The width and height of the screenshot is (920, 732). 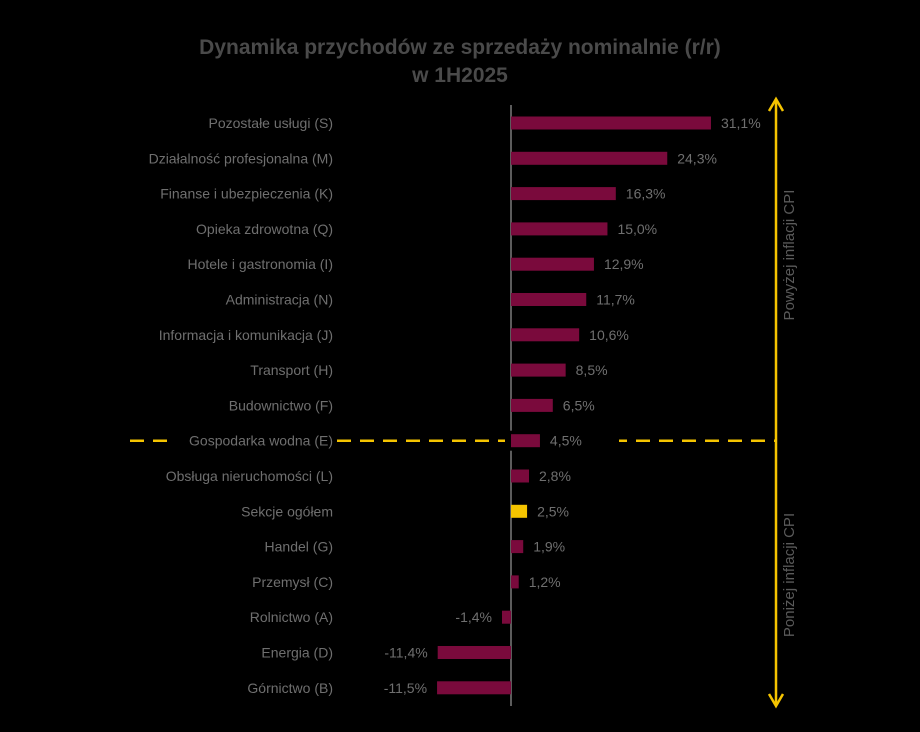 I want to click on value-label: 16,3%, so click(x=646, y=194).